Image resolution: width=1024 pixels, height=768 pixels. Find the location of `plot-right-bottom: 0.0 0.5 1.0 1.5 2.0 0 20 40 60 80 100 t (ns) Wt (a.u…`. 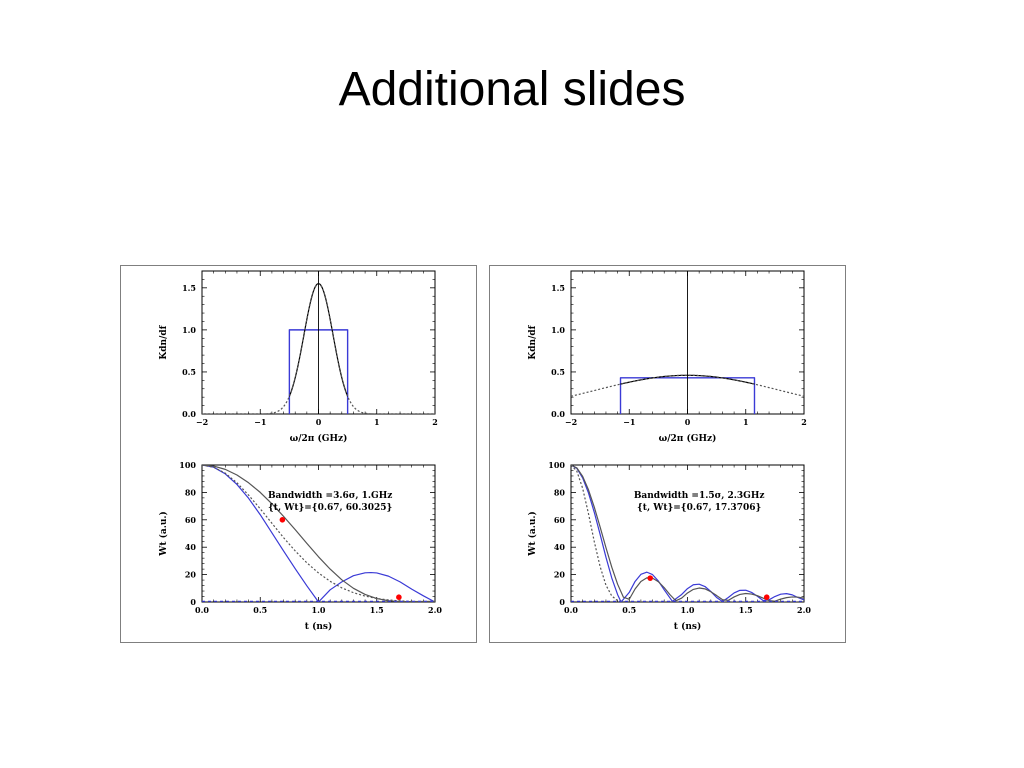

plot-right-bottom: 0.0 0.5 1.0 1.5 2.0 0 20 40 60 80 100 t (ns) Wt (a.u… is located at coordinates (669, 546).